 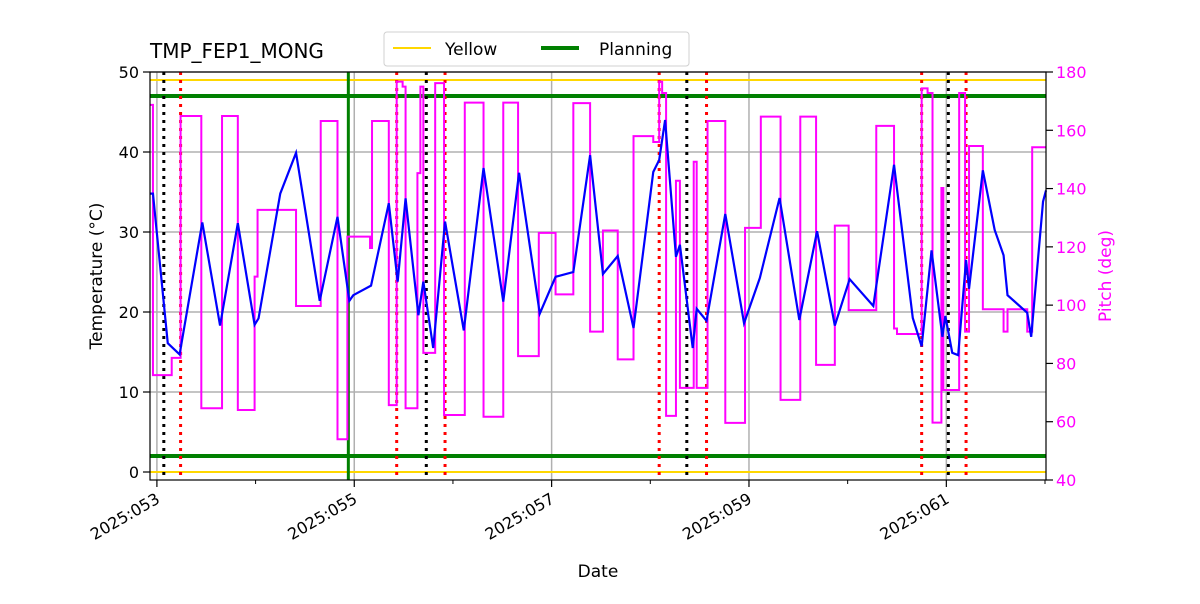 What do you see at coordinates (125, 516) in the screenshot?
I see `x-tick-label: 2025:053` at bounding box center [125, 516].